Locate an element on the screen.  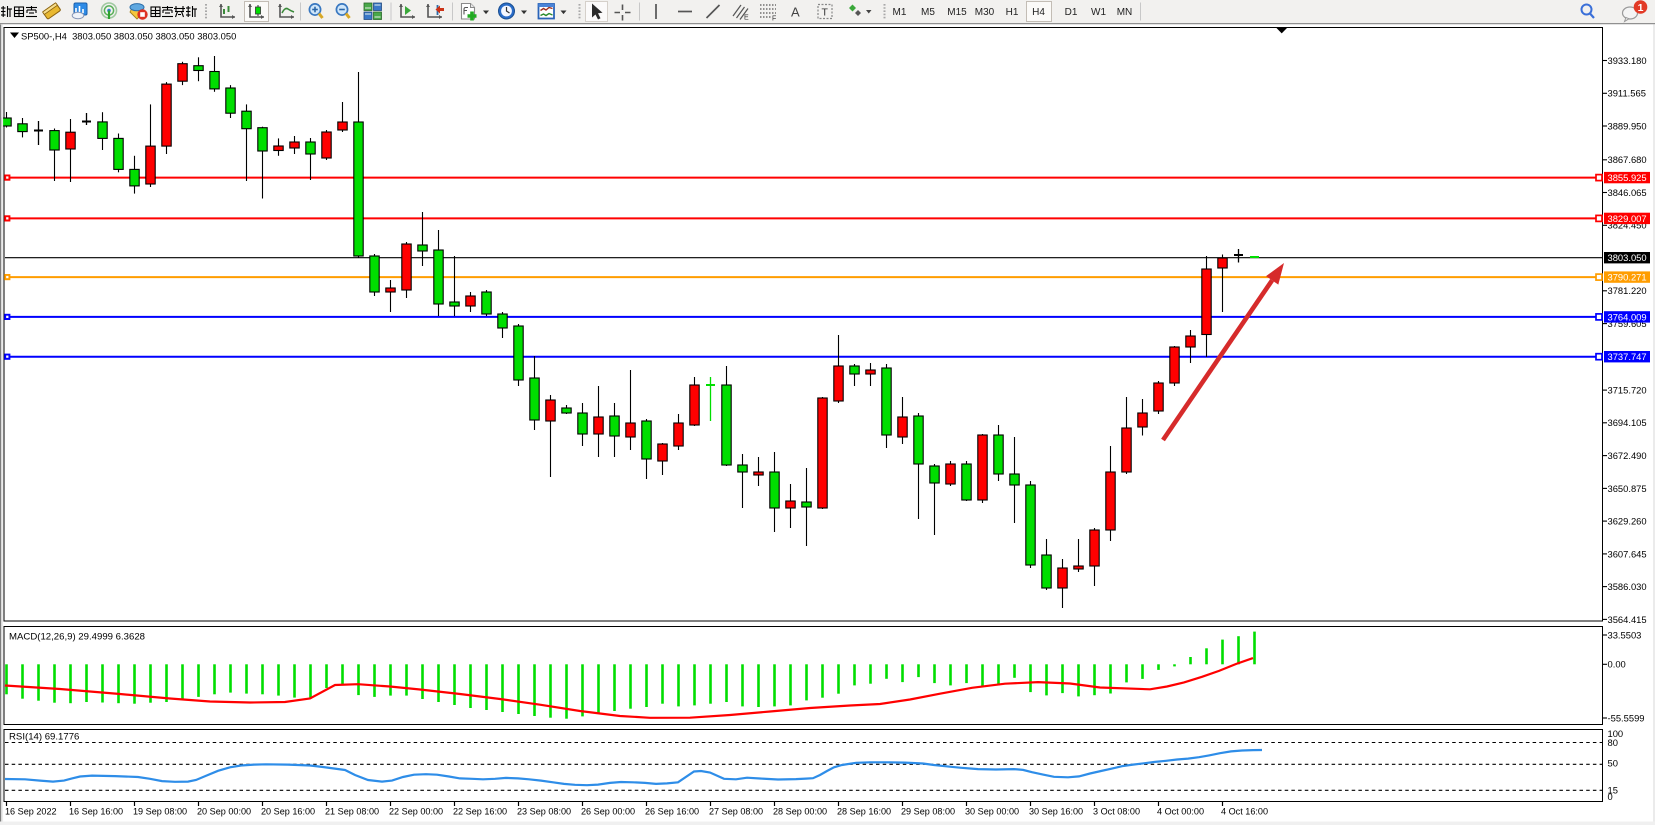
svg-text: 3650.875 is located at coordinates (1627, 488).